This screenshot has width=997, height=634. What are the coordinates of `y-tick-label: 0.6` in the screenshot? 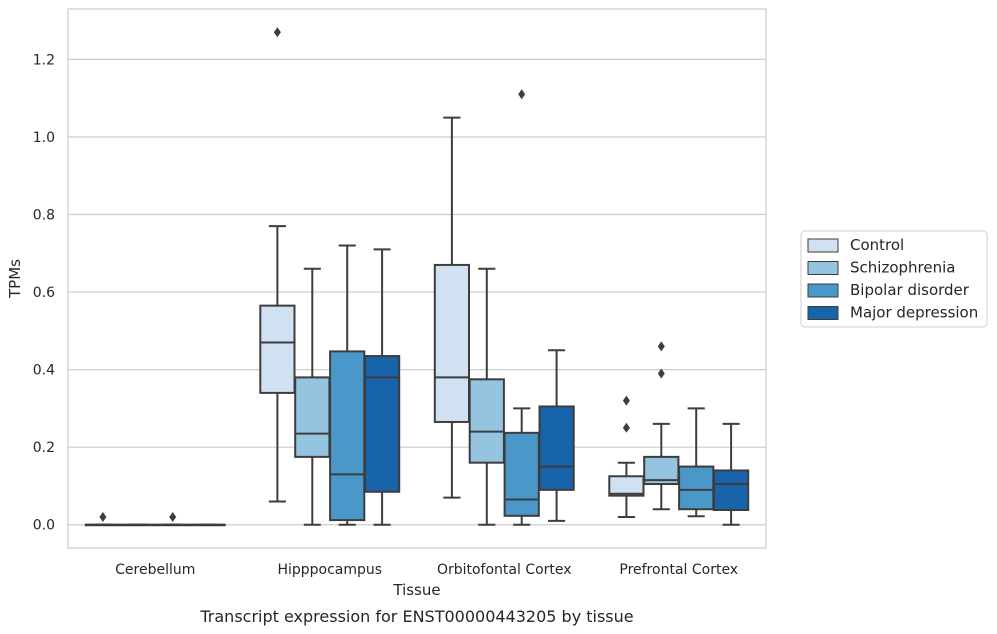 It's located at (44, 293).